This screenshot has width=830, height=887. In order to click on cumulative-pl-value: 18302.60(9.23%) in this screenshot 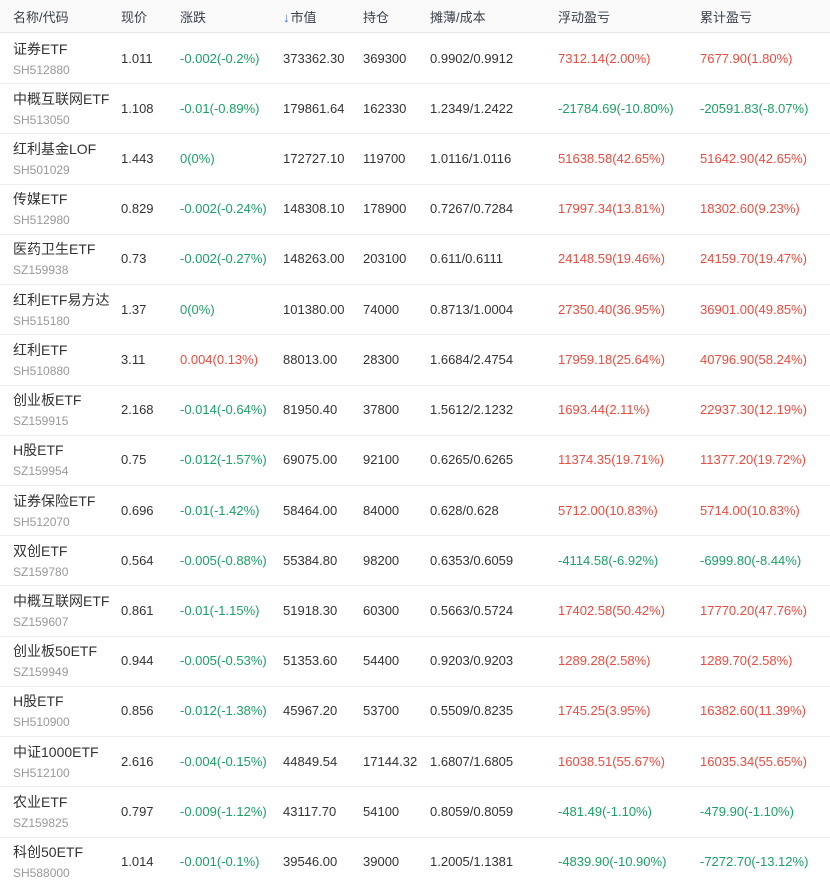, I will do `click(750, 209)`.